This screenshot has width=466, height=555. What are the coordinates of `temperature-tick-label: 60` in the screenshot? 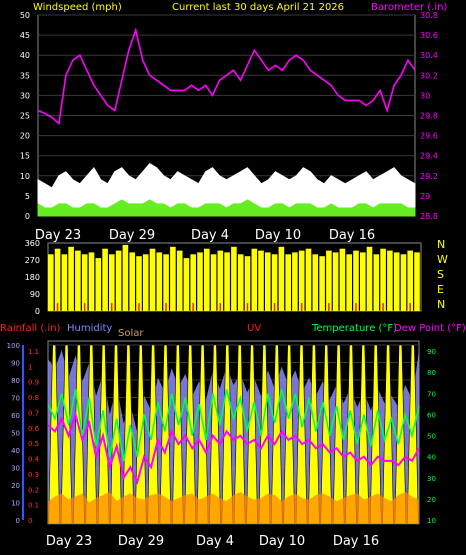 It's located at (431, 415).